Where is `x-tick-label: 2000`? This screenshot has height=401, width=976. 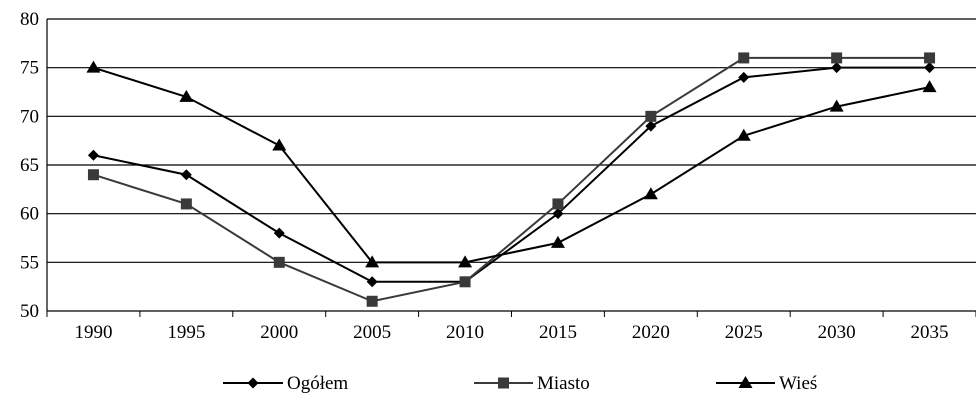 x-tick-label: 2000 is located at coordinates (279, 332).